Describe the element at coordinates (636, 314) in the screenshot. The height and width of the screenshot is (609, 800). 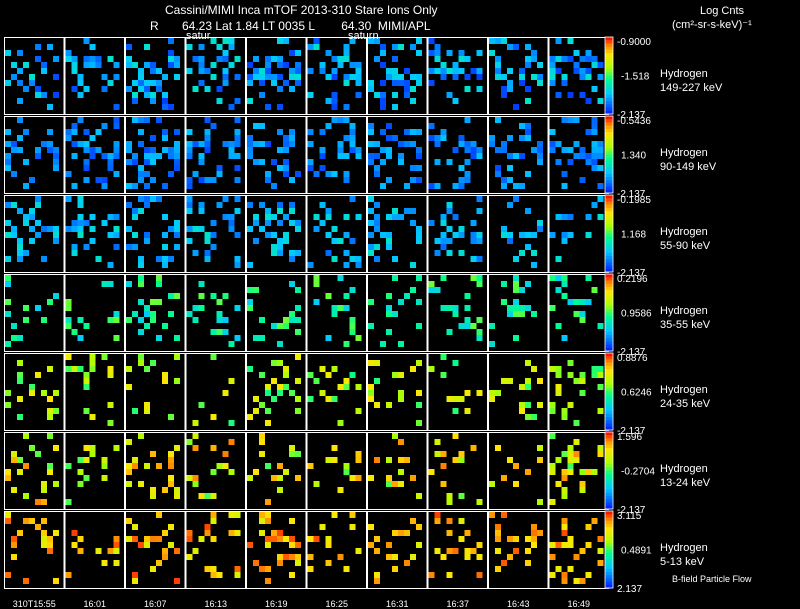
I see `colorbar-mid-label: 0.9586` at that location.